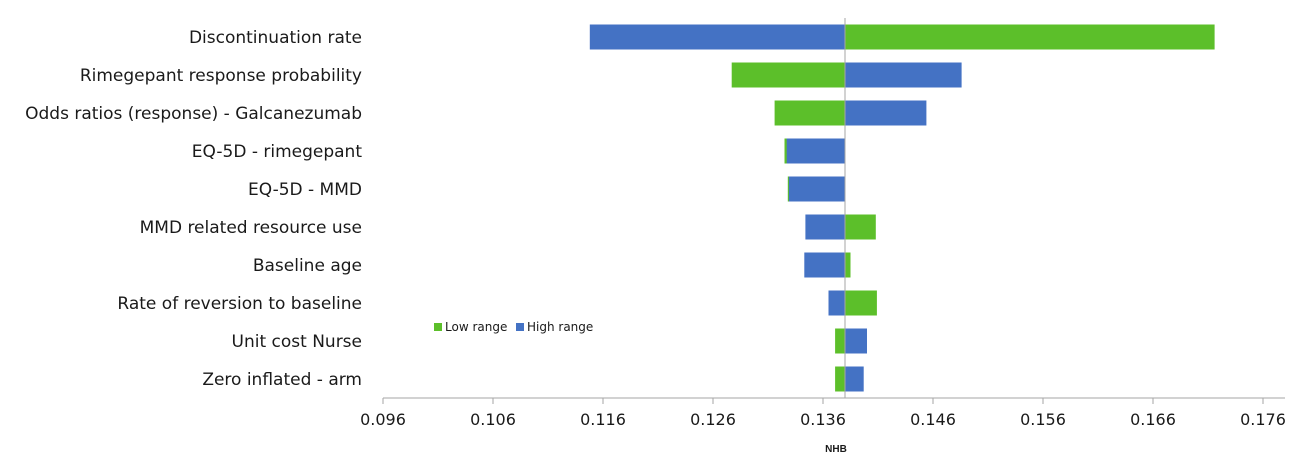 The image size is (1314, 455). What do you see at coordinates (383, 419) in the screenshot?
I see `x-tick-label: 0.096` at bounding box center [383, 419].